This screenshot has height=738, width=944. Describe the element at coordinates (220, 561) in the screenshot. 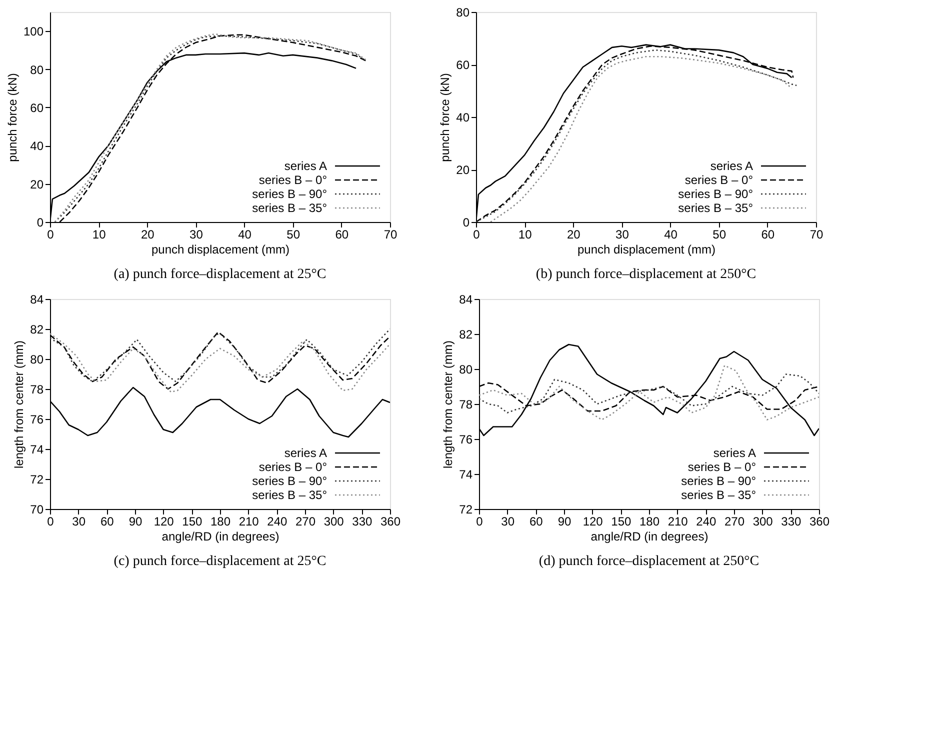

I see `text: (c) punch force–displacement at 25°C` at that location.